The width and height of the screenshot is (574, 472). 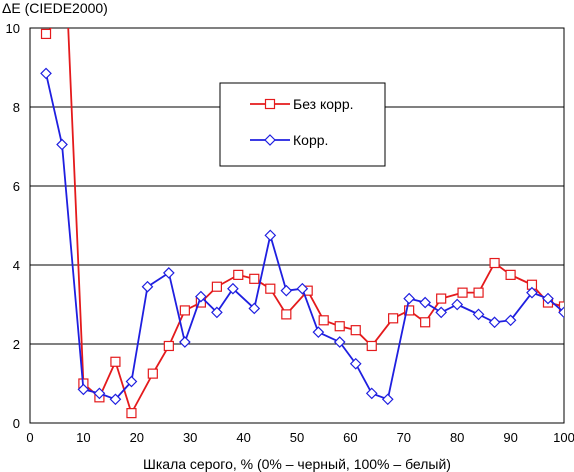 What do you see at coordinates (16, 265) in the screenshot?
I see `y-tick-label: 4` at bounding box center [16, 265].